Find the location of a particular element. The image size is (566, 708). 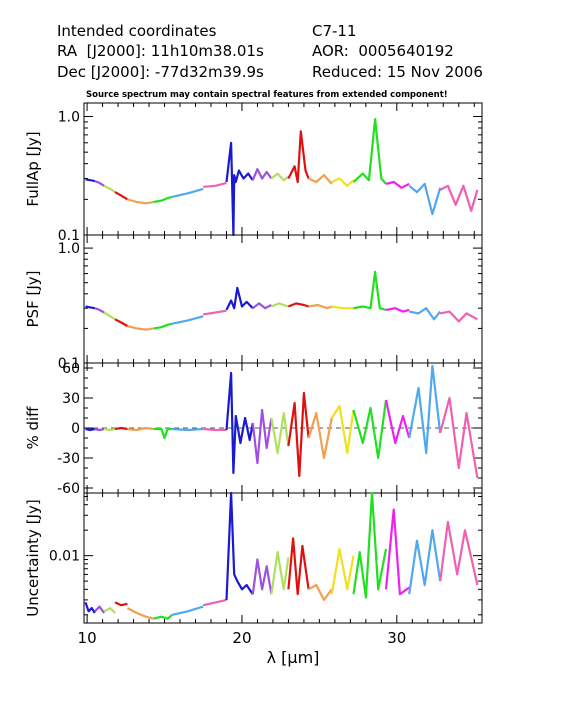

pctdiff-ytick-label: 60 is located at coordinates (71, 369).